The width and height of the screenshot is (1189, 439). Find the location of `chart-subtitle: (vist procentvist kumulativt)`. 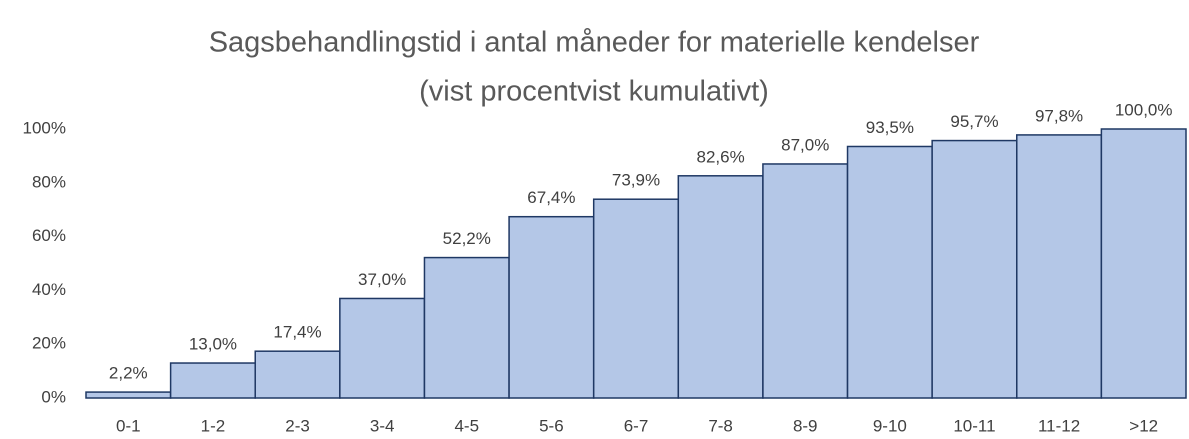

chart-subtitle: (vist procentvist kumulativt) is located at coordinates (594, 92).